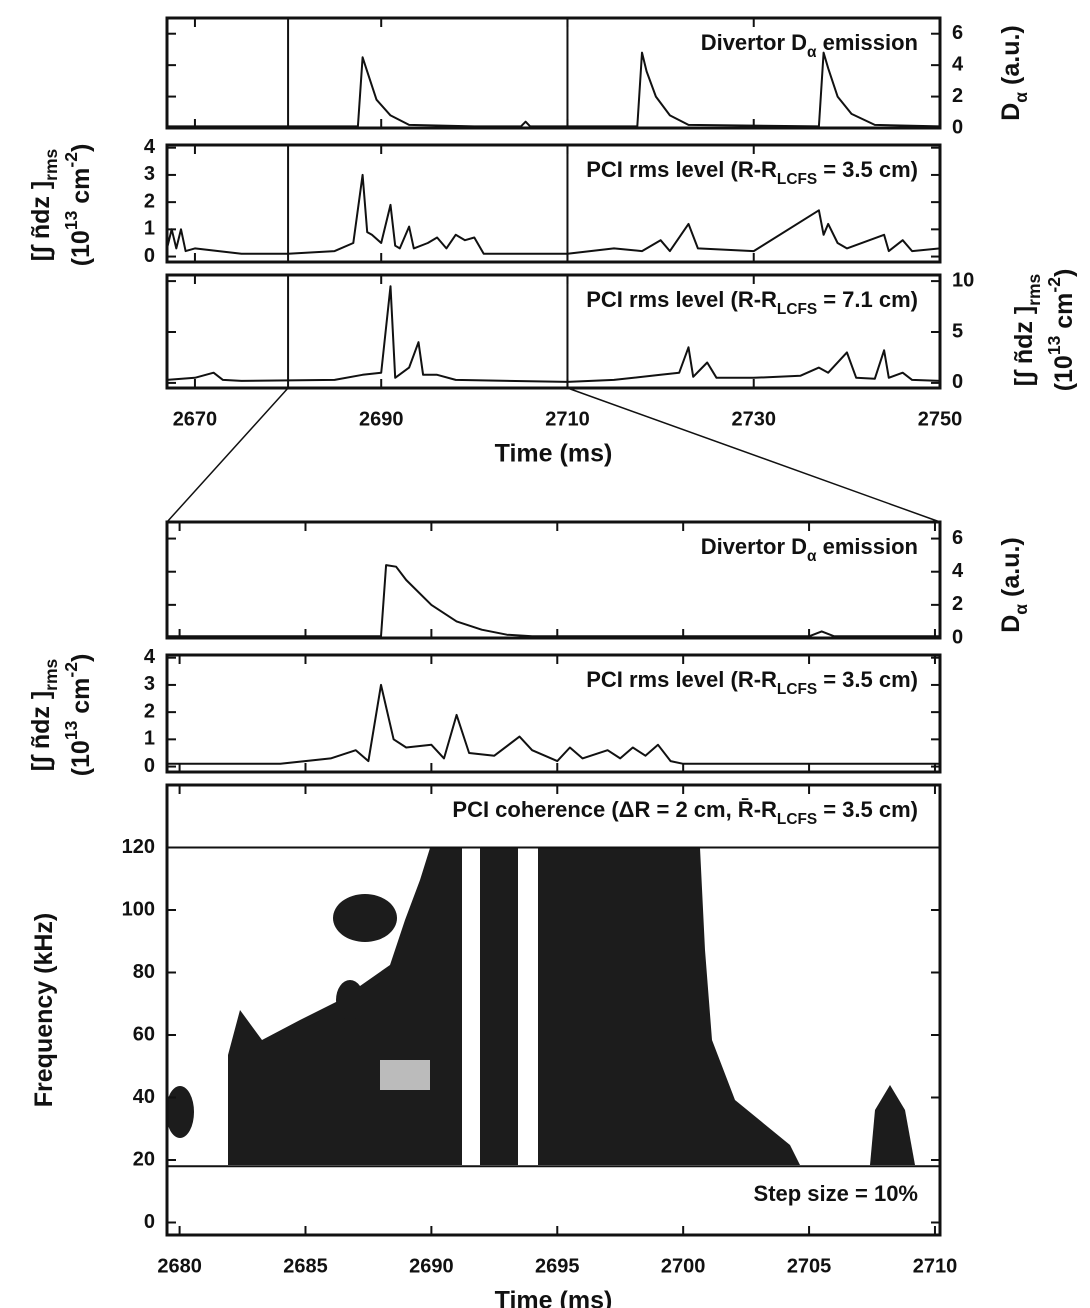  Describe the element at coordinates (867, 299) in the screenshot. I see `text-segment: = 7.1 cm)` at that location.